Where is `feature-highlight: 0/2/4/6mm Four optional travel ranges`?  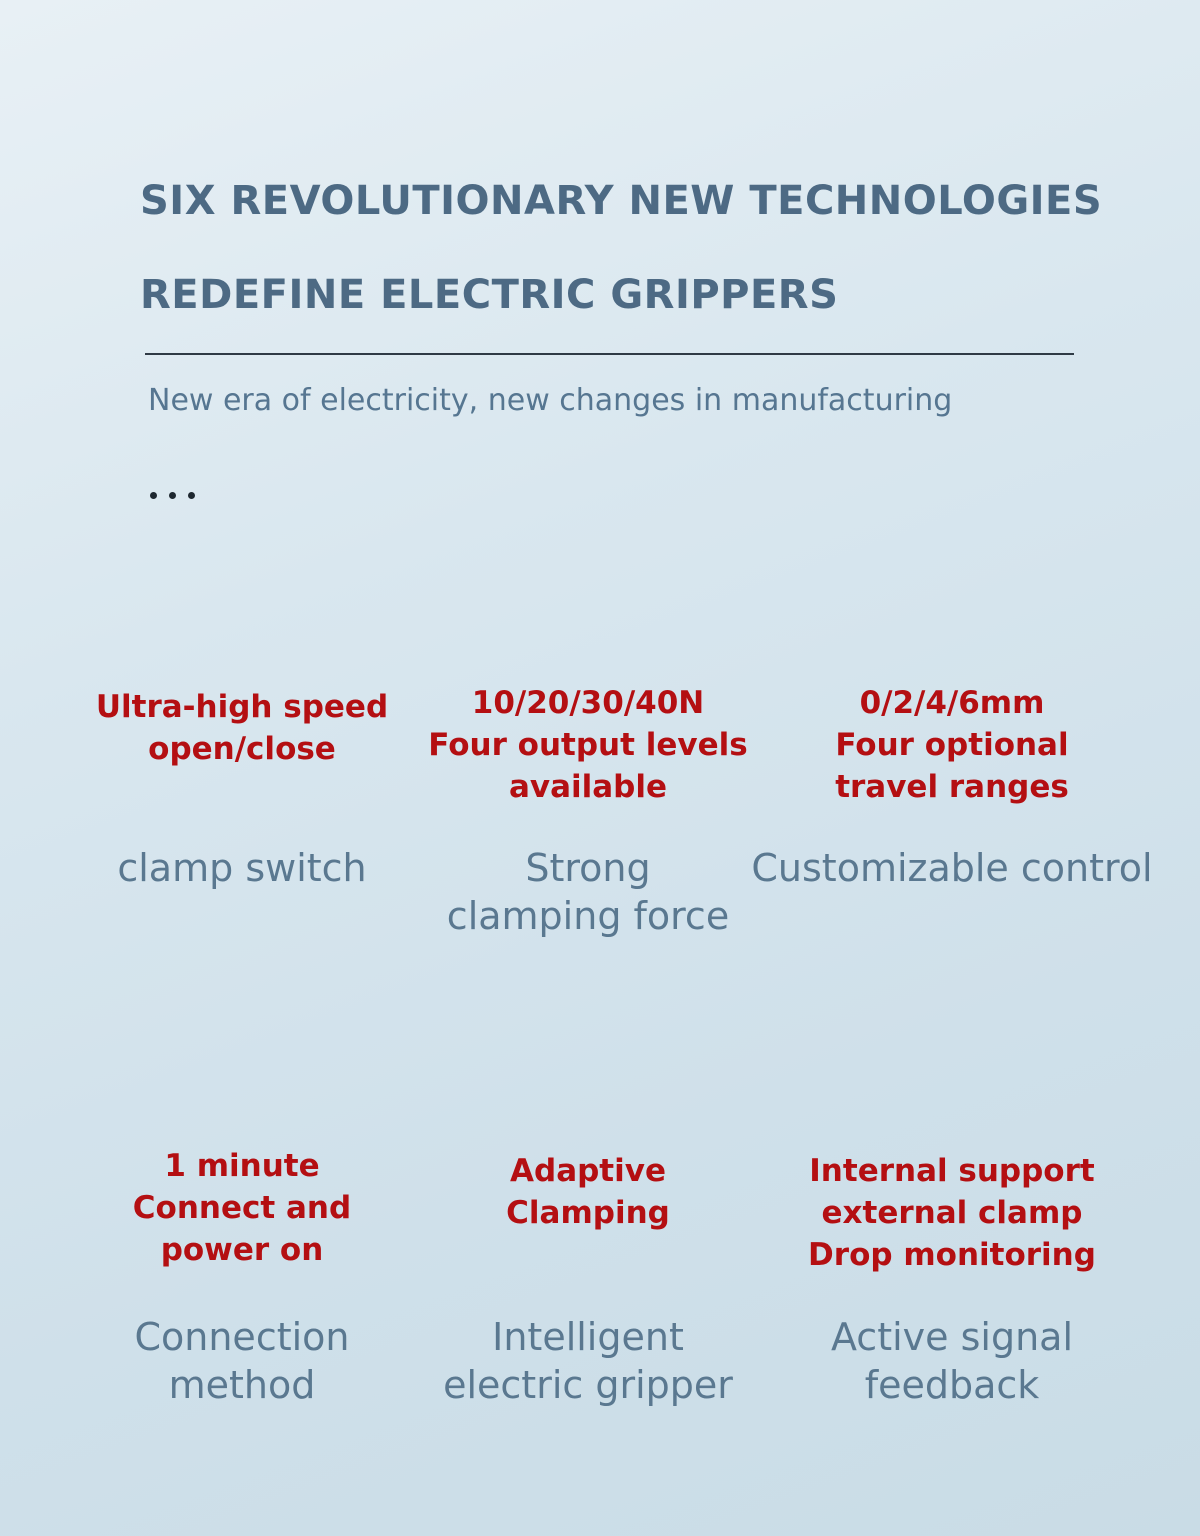
feature-highlight: 0/2/4/6mm Four optional travel ranges is located at coordinates (952, 745).